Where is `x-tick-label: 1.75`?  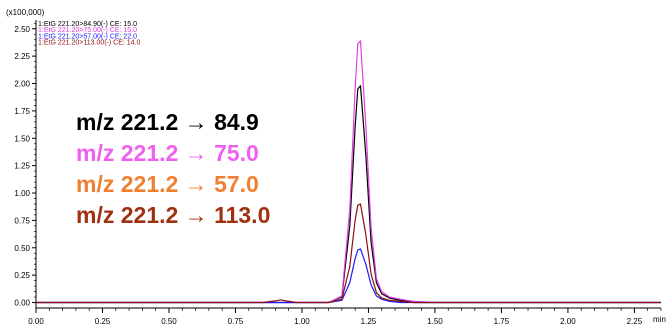
x-tick-label: 1.75 is located at coordinates (502, 321).